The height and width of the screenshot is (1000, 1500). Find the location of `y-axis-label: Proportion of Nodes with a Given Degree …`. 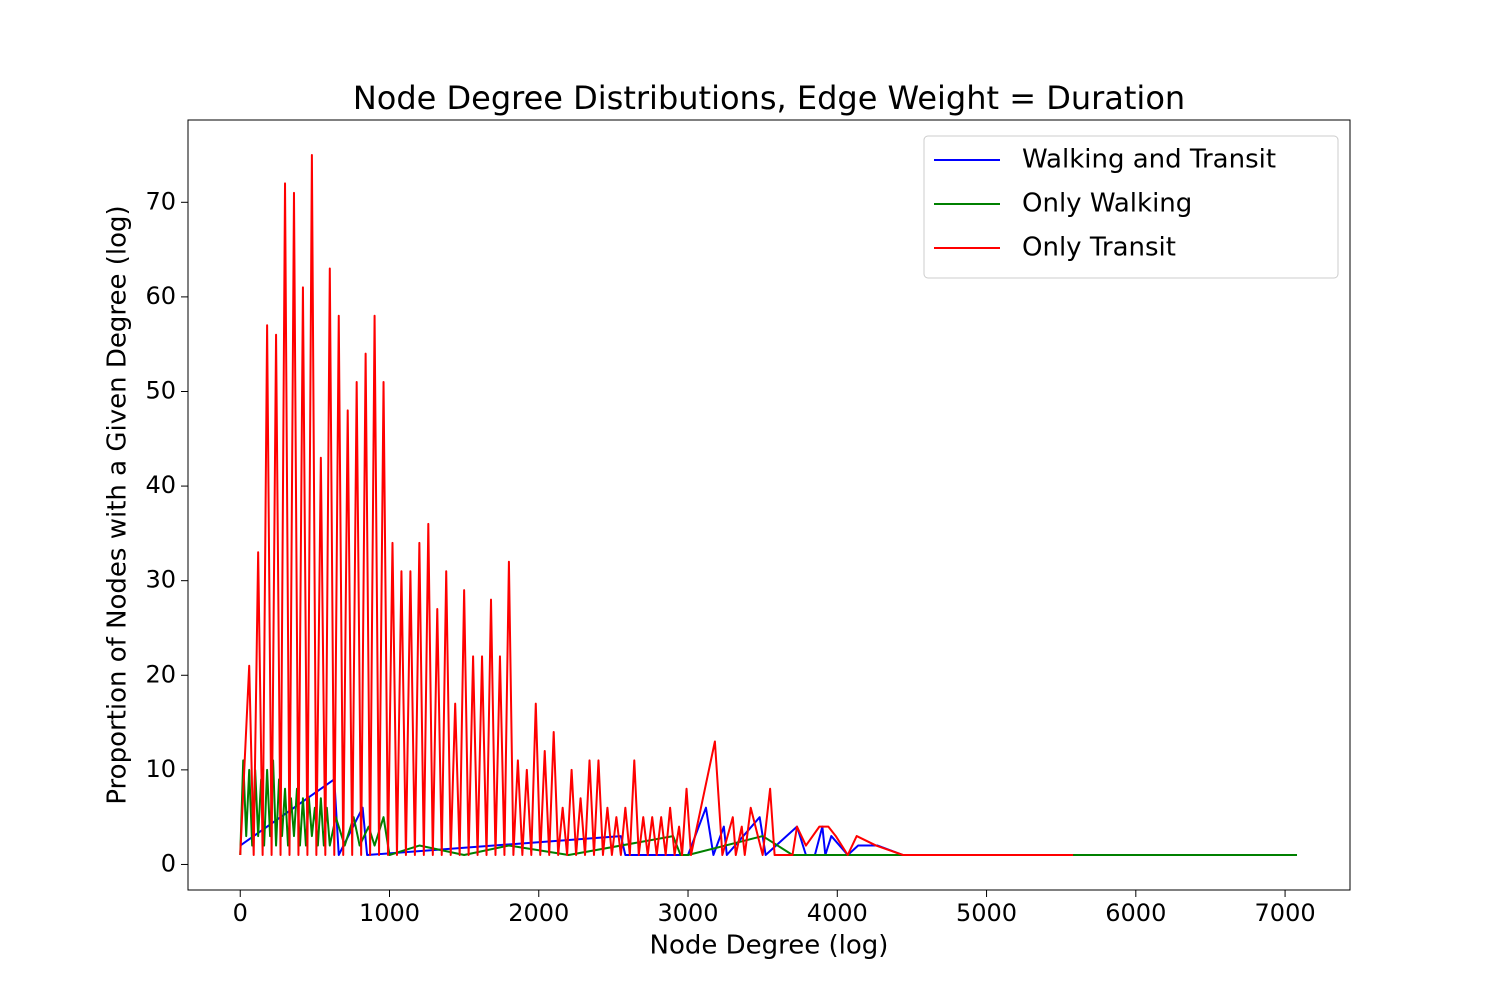

y-axis-label: Proportion of Nodes with a Given Degree … is located at coordinates (118, 504).